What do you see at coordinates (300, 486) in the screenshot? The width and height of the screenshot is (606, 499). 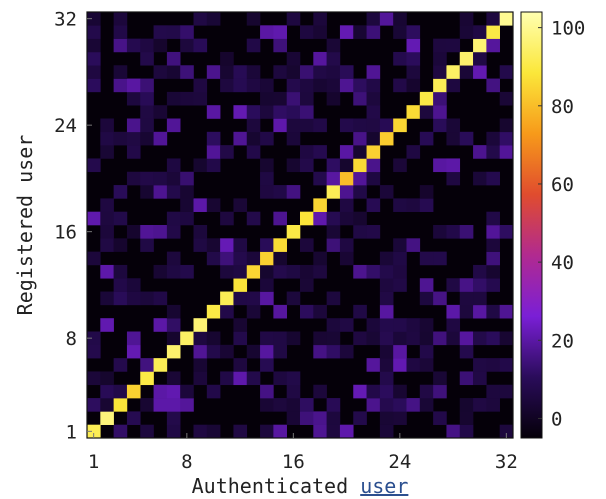 I see `x-axis-title: Authenticated user` at bounding box center [300, 486].